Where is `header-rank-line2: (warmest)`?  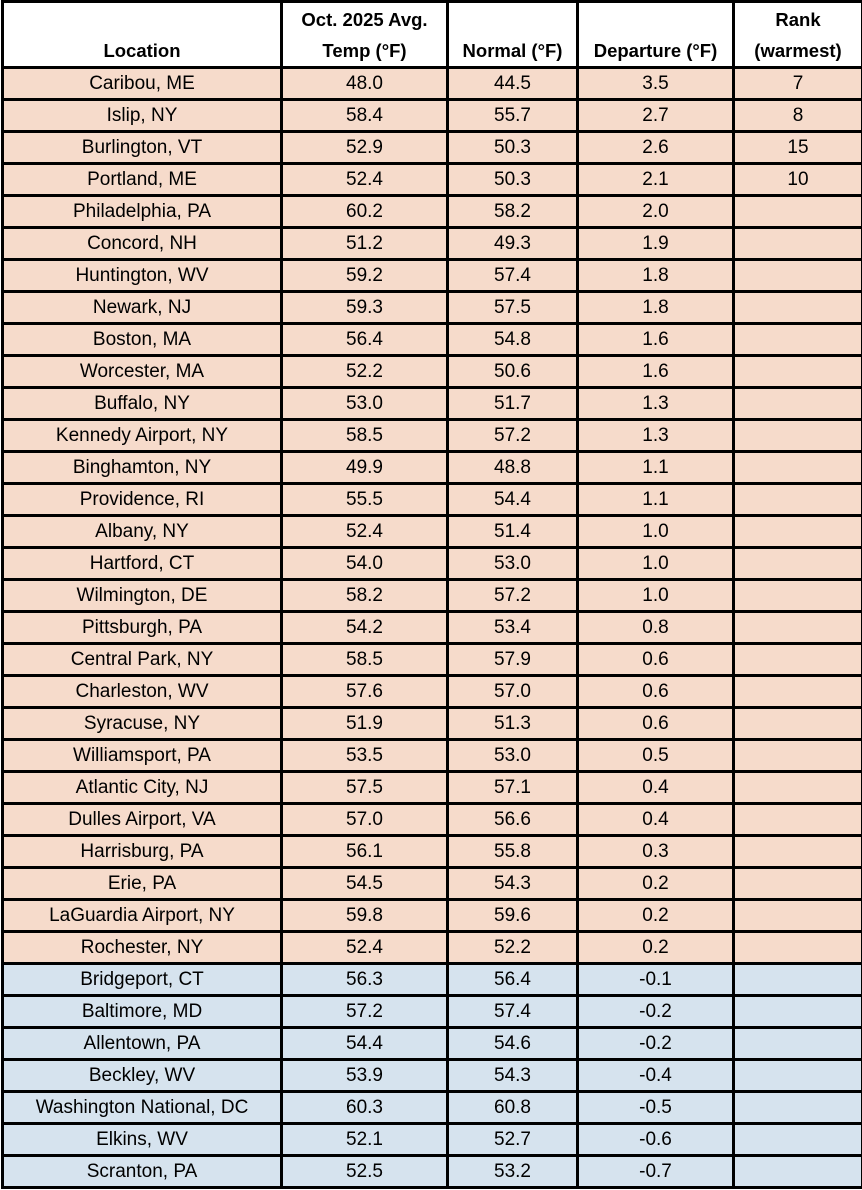
header-rank-line2: (warmest) is located at coordinates (798, 50).